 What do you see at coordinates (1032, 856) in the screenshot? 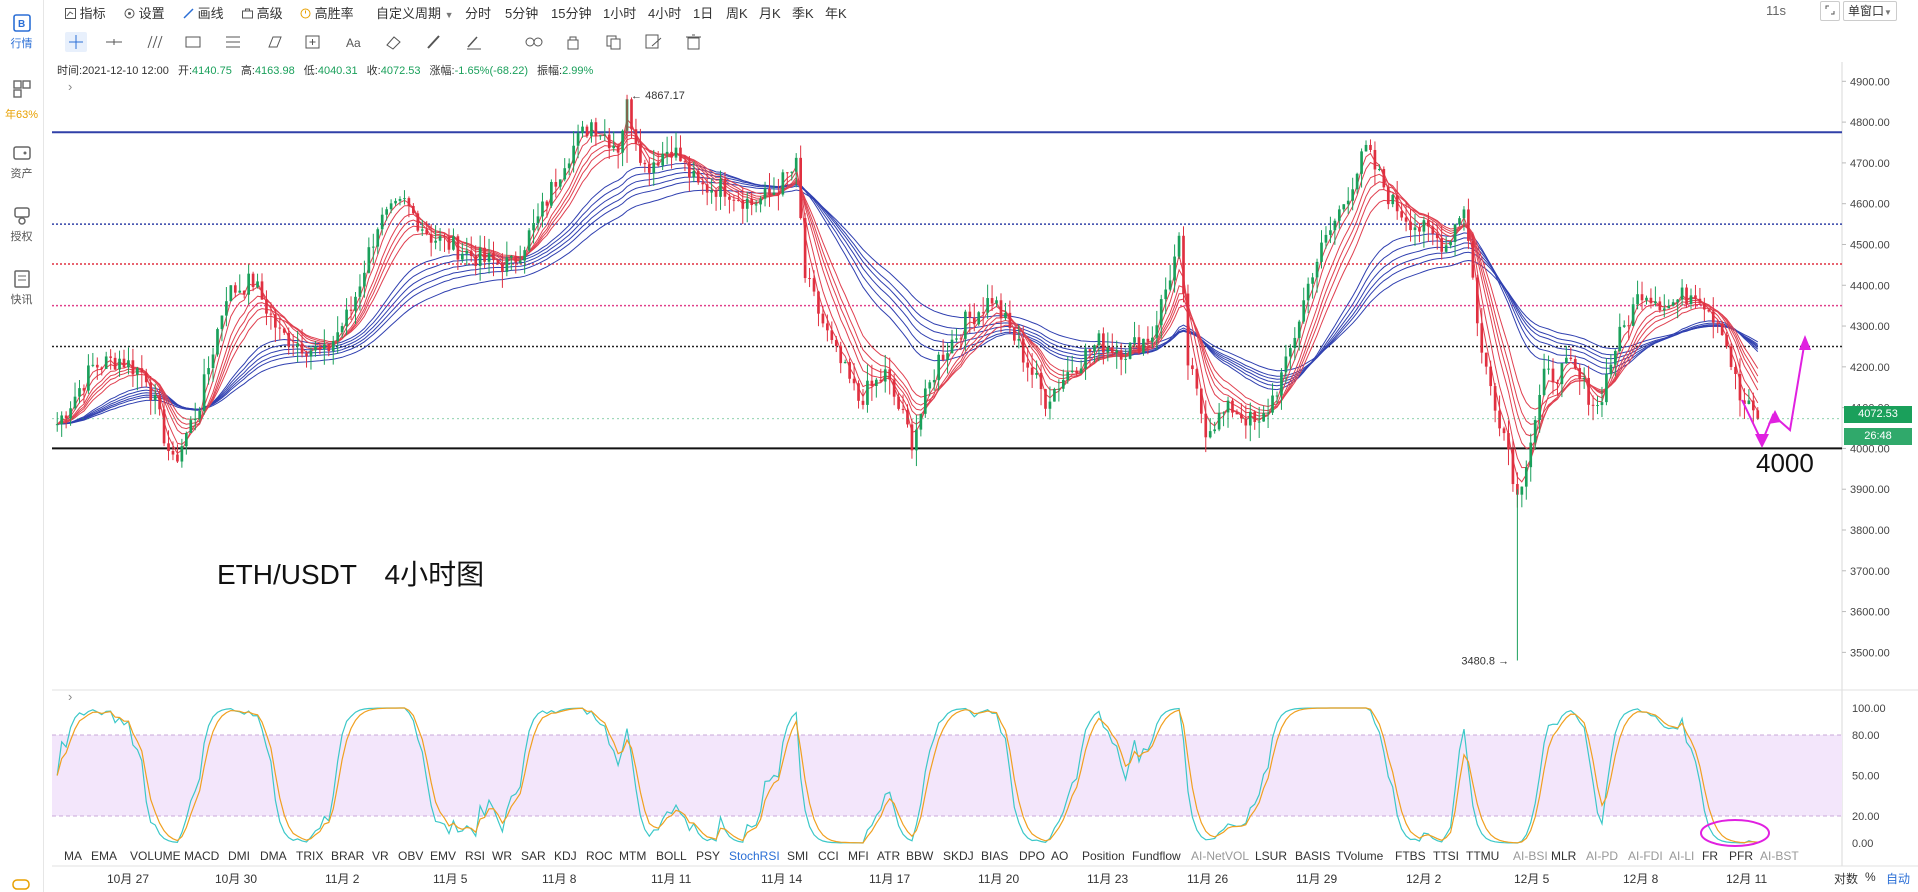
I see `indicator-dpo: DPO` at bounding box center [1032, 856].